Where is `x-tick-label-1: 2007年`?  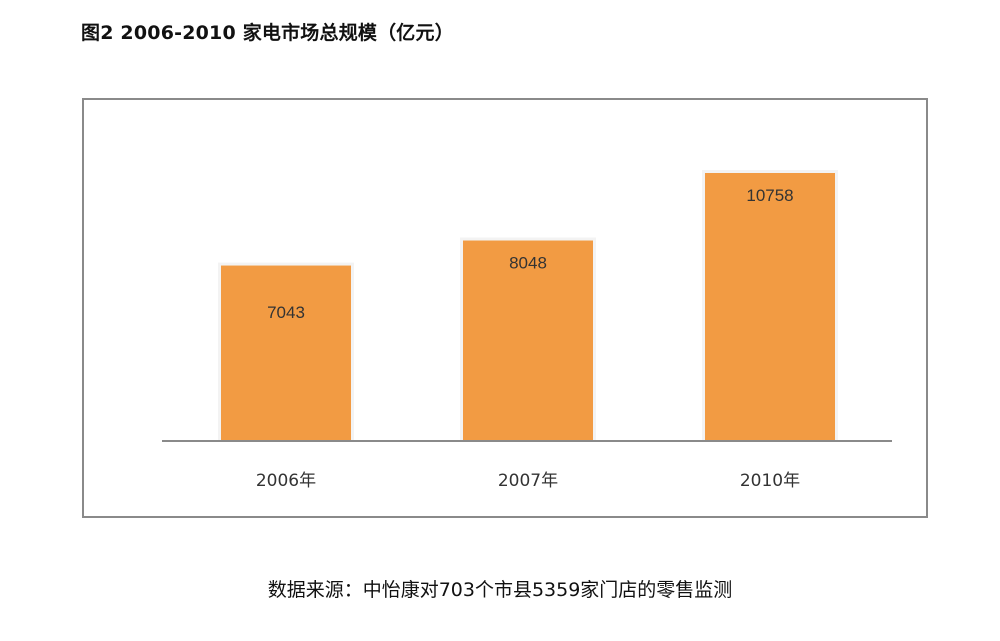 x-tick-label-1: 2007年 is located at coordinates (528, 481).